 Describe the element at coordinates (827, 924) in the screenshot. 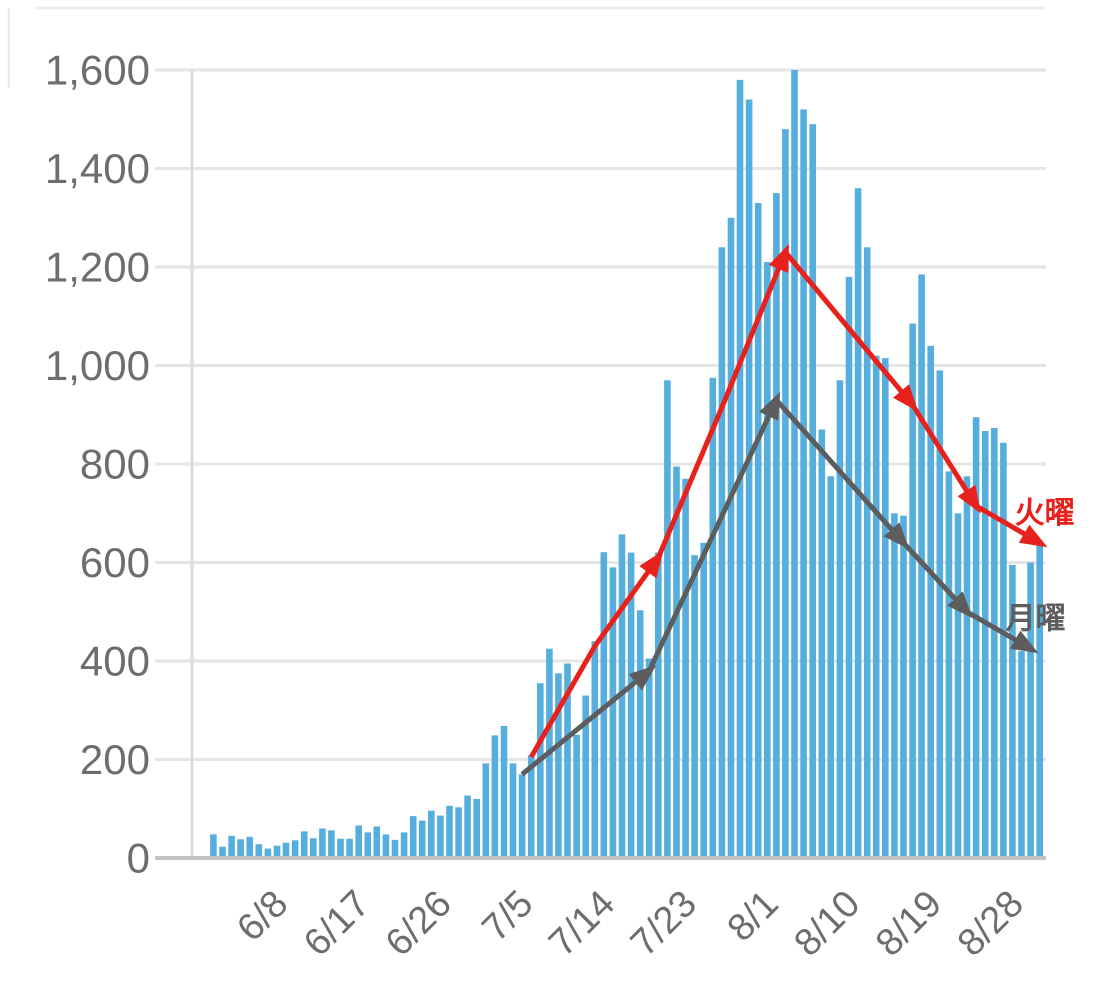

I see `x-tick-label: 8/10` at that location.